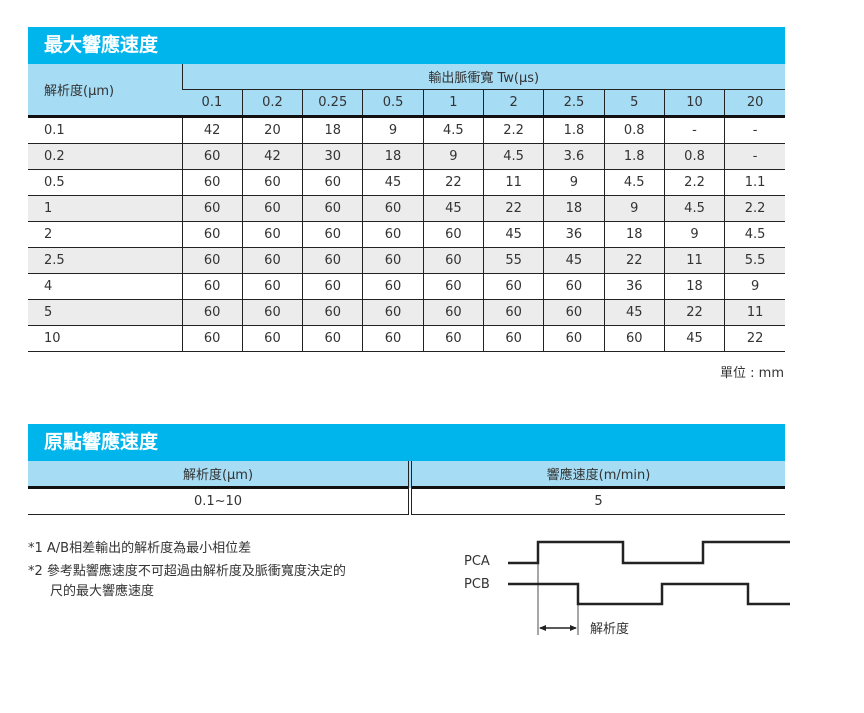 The image size is (864, 713). What do you see at coordinates (754, 103) in the screenshot?
I see `col-header: 20` at bounding box center [754, 103].